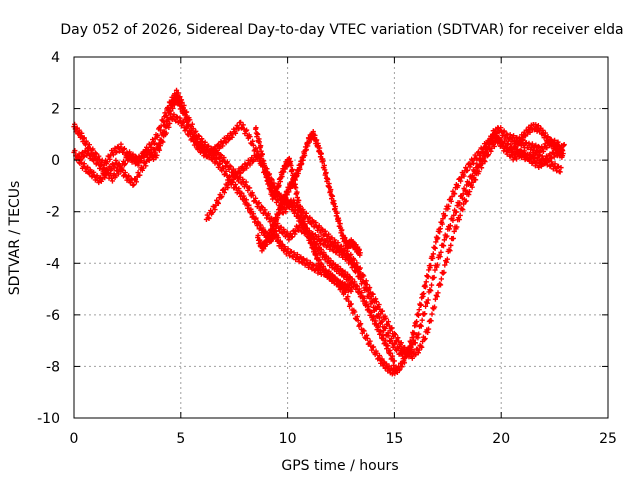 The width and height of the screenshot is (640, 480). Describe the element at coordinates (53, 316) in the screenshot. I see `y-tick-label: -6` at that location.